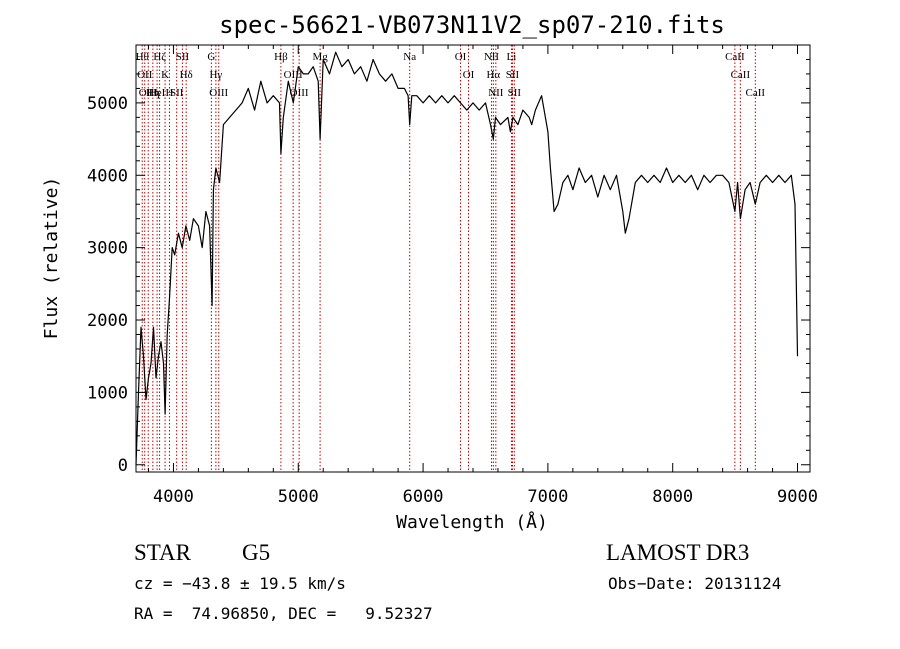 The image size is (900, 649). What do you see at coordinates (153, 93) in the screenshot?
I see `spectral-line-label: Hη` at bounding box center [153, 93].